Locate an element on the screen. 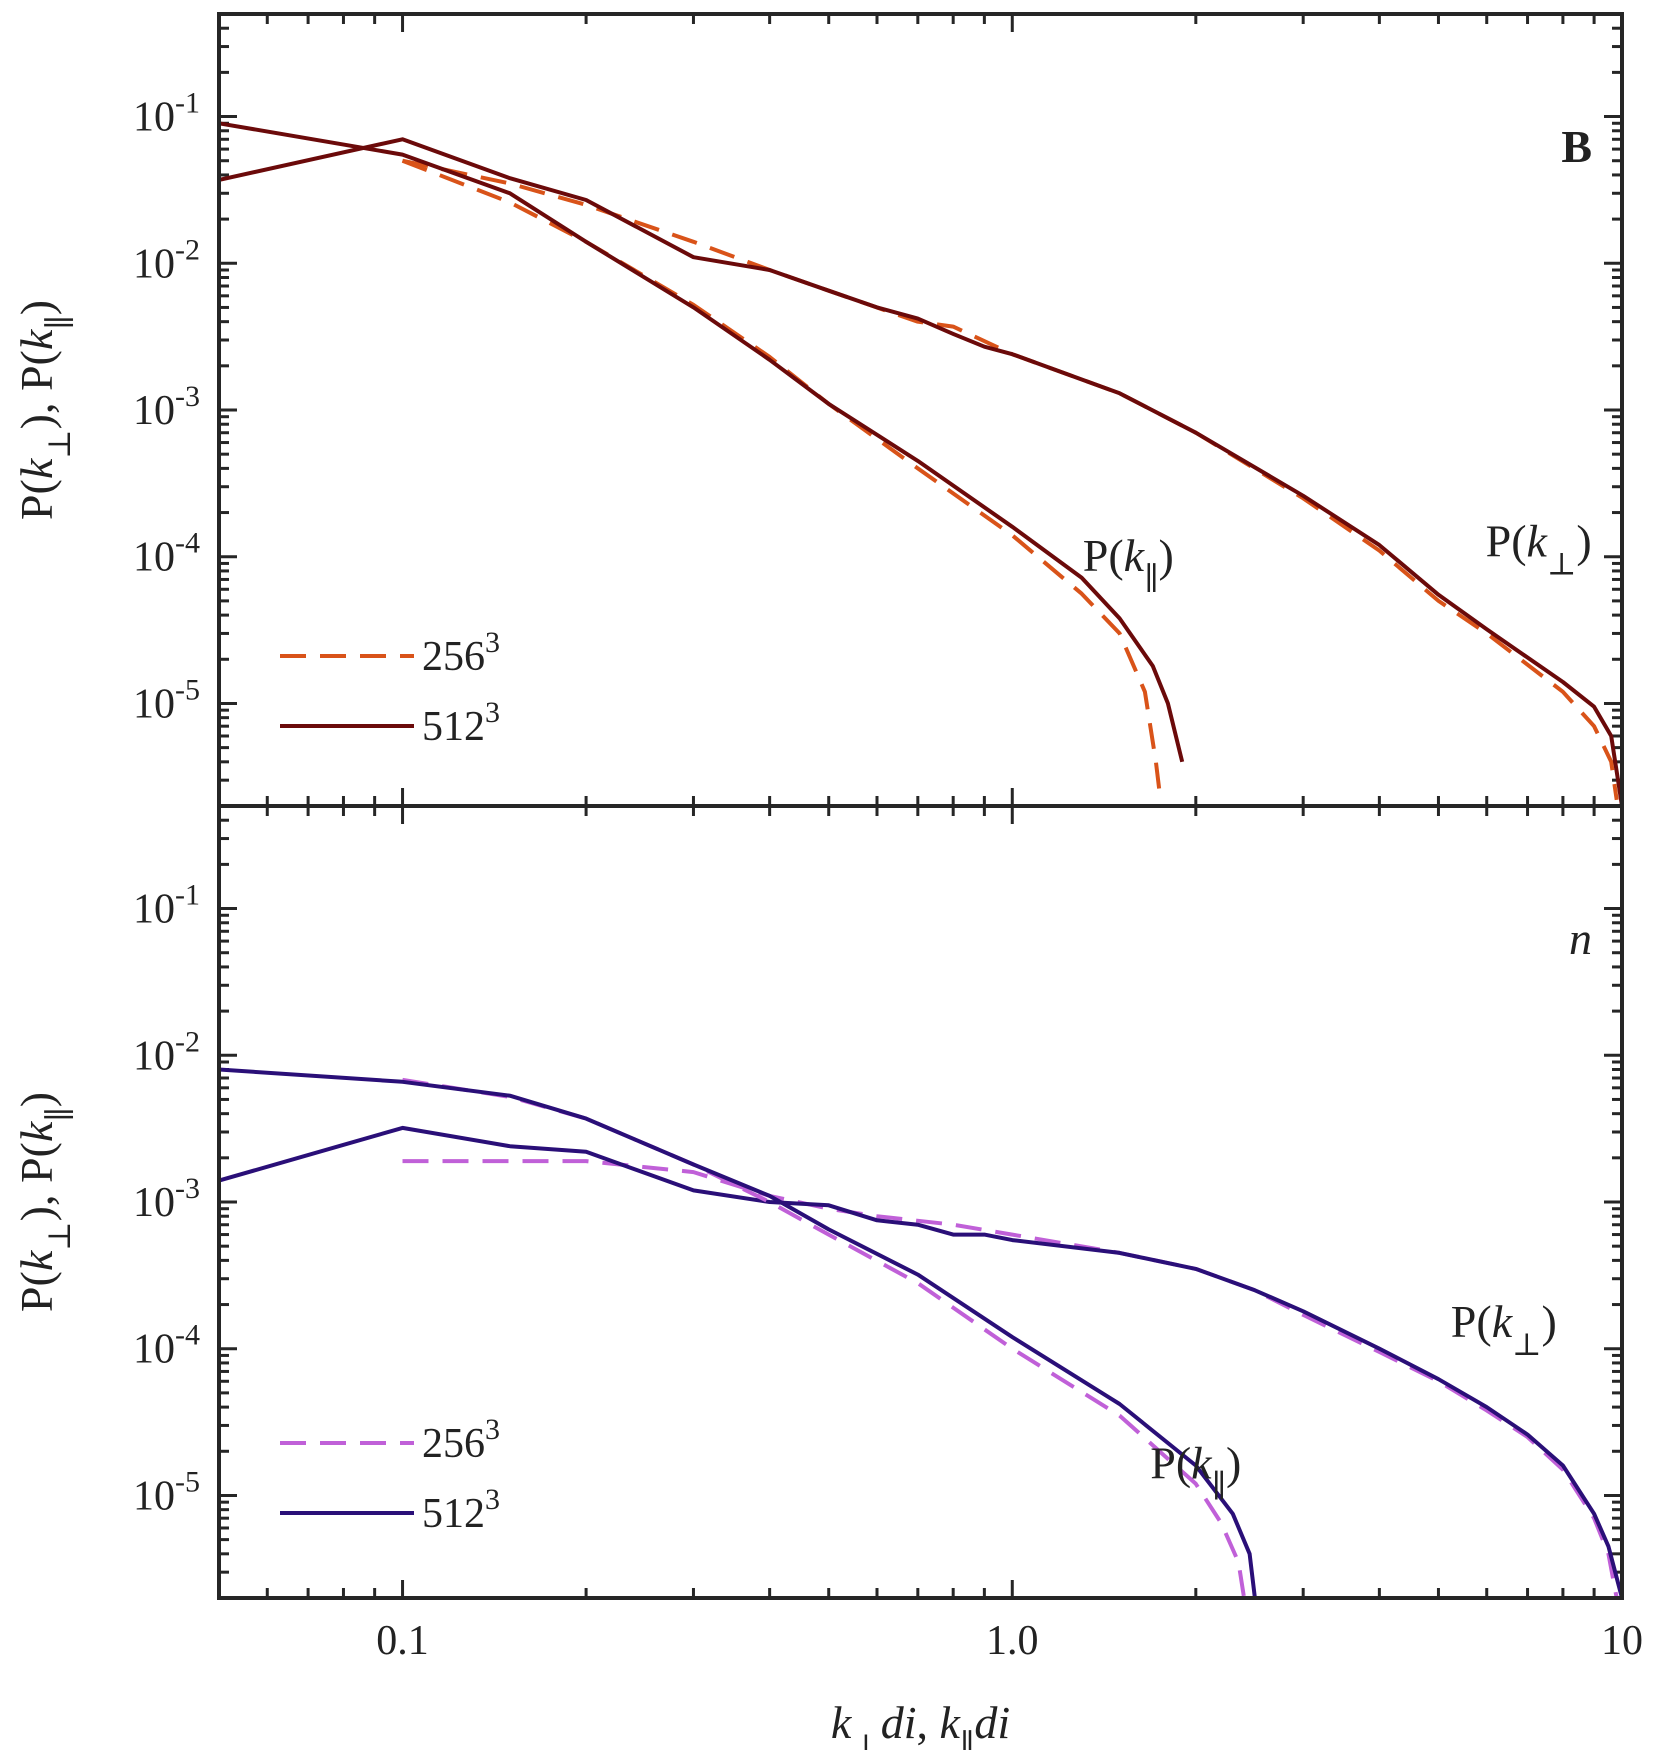 Image resolution: width=1667 pixels, height=1750 pixels. x-tick-label: 1.0 is located at coordinates (1012, 1641).